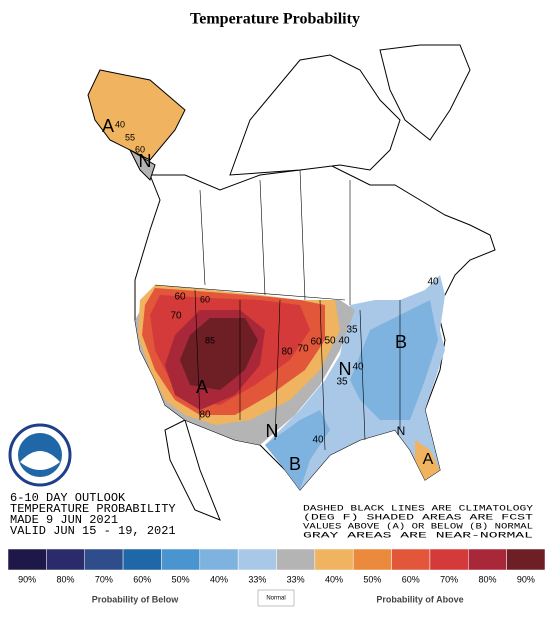  I want to click on map-label: 55, so click(130, 137).